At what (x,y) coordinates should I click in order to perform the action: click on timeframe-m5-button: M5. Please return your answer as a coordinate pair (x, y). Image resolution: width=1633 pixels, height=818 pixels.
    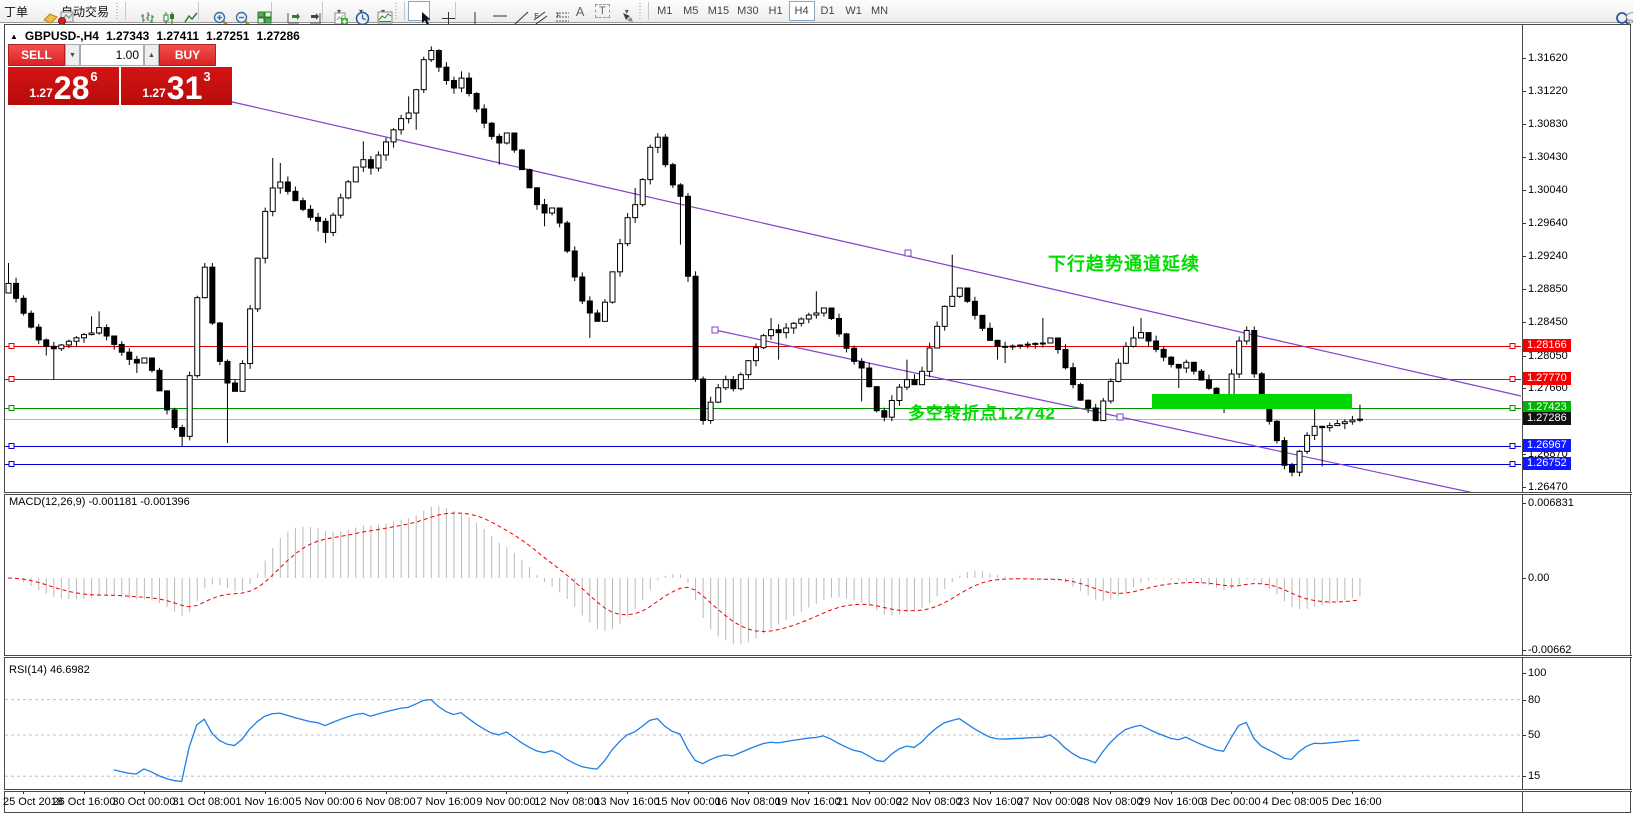
    Looking at the image, I should click on (691, 11).